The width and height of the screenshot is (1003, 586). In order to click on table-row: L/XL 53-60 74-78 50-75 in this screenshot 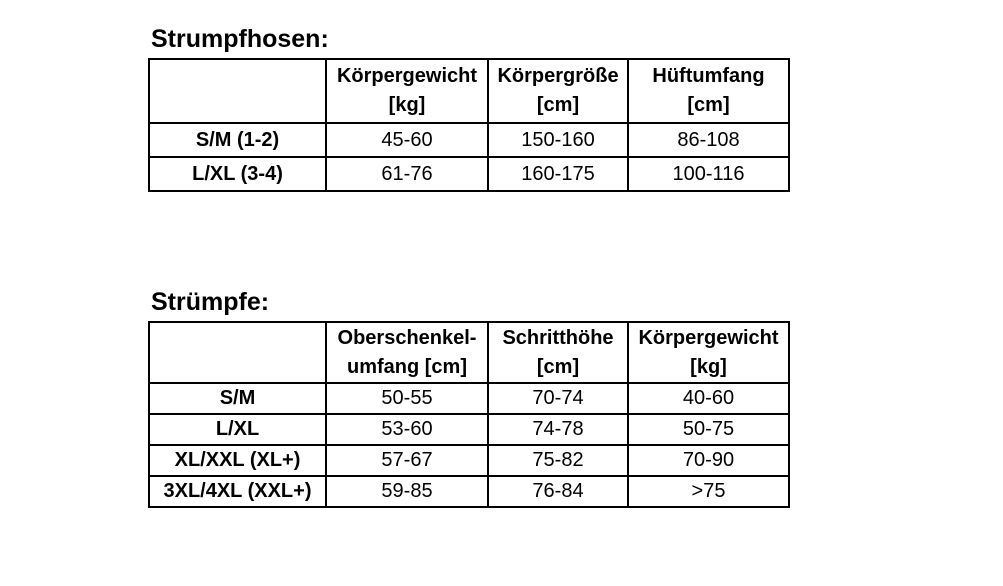, I will do `click(469, 429)`.